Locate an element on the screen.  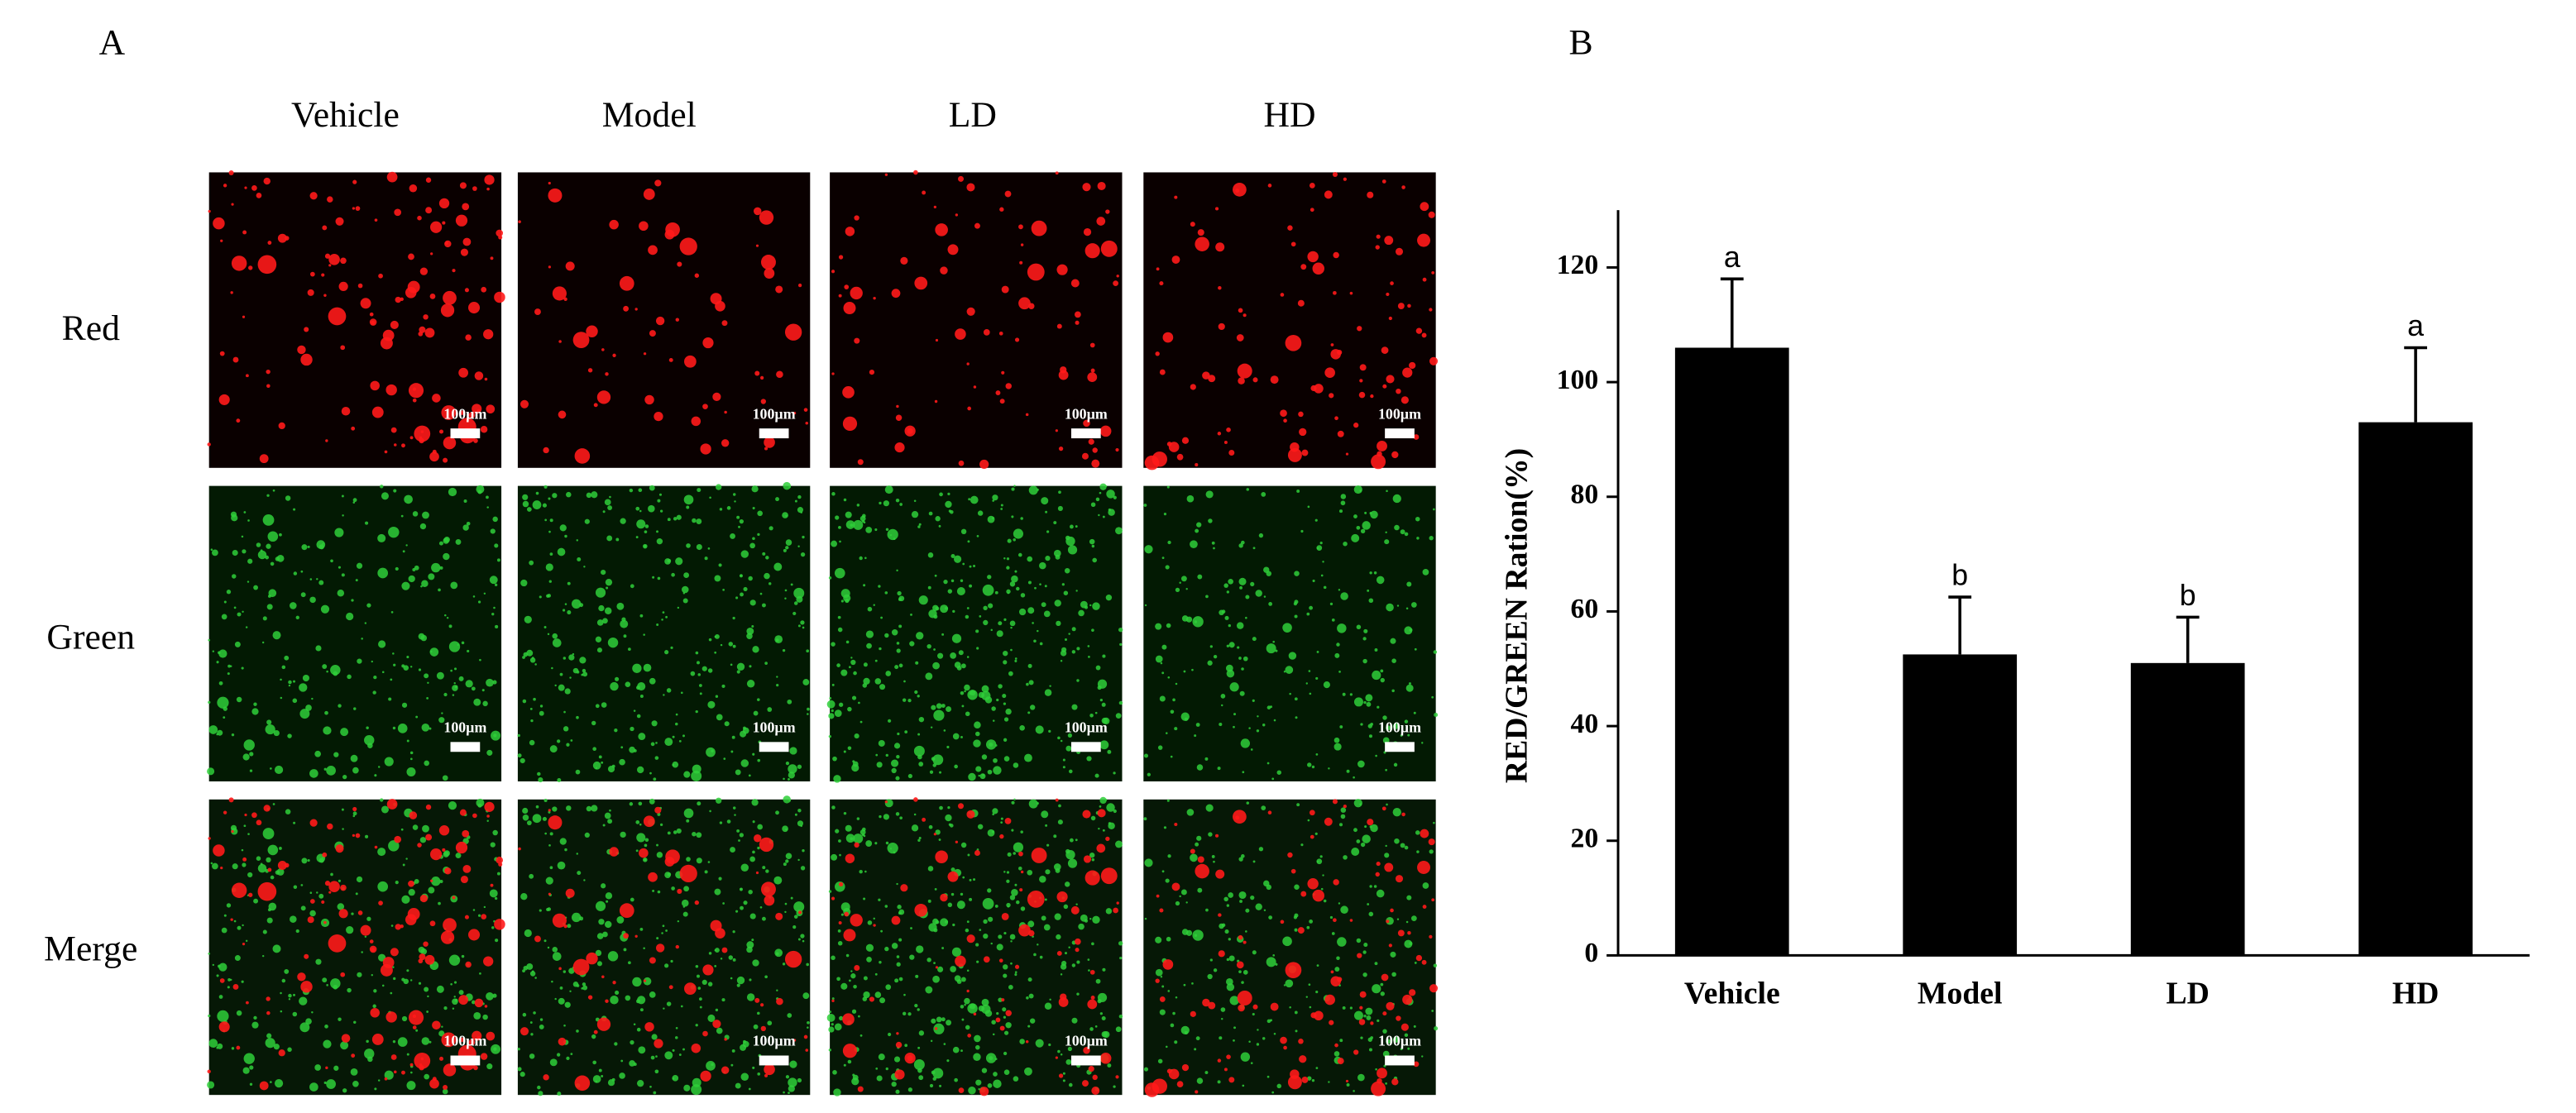
panel-label: B is located at coordinates (1580, 43).